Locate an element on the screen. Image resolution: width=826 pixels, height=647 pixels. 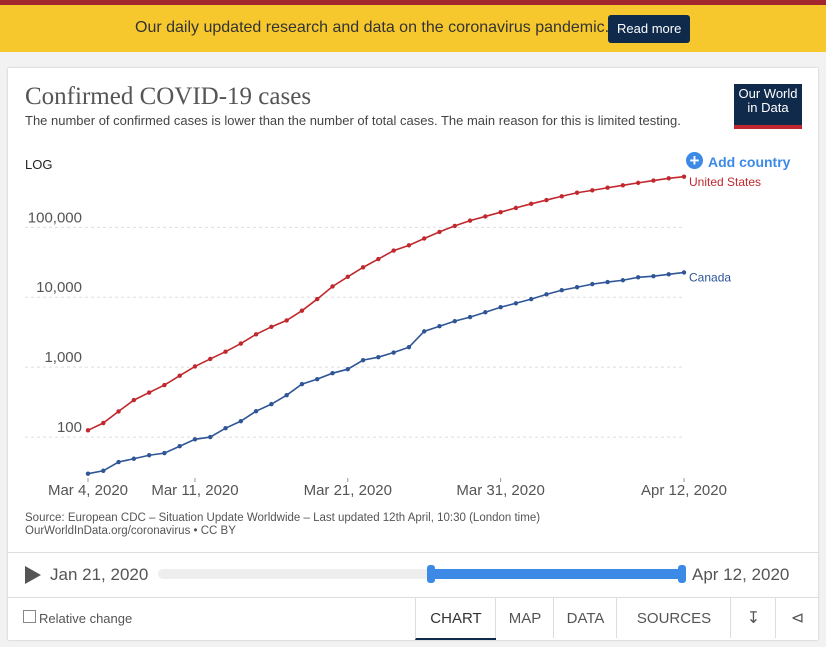
x-tick-label: Mar 31, 2020 is located at coordinates (500, 490).